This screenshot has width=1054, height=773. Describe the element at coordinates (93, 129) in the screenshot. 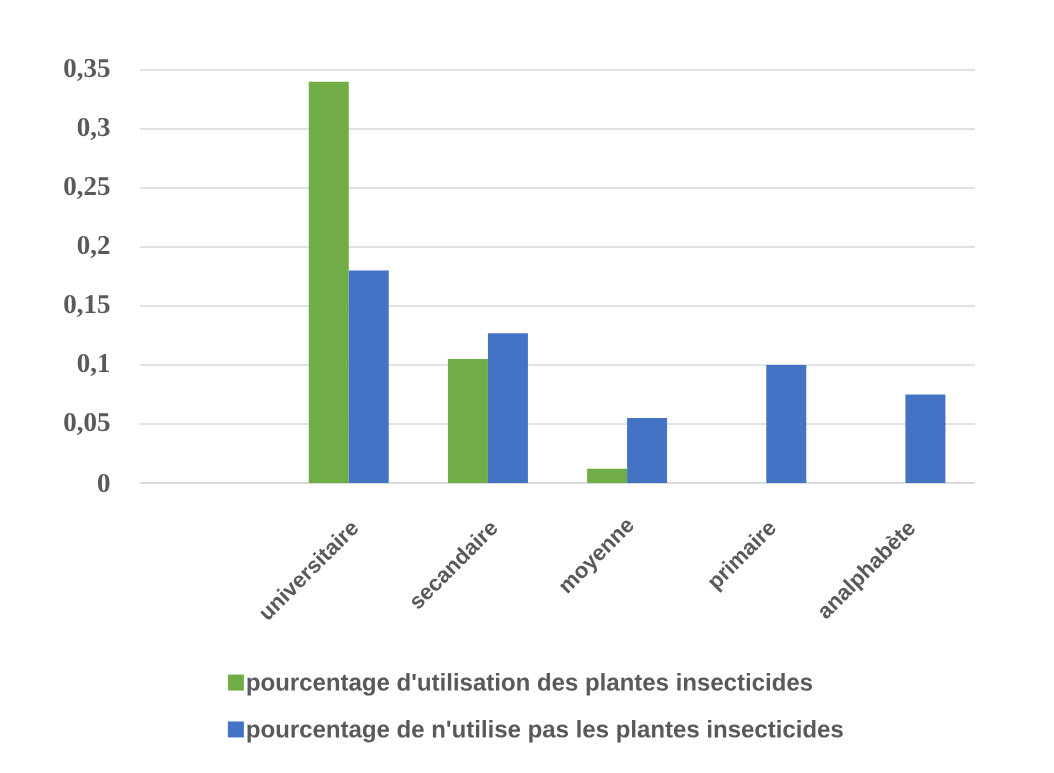

I see `y-tick-label: 0,3` at that location.